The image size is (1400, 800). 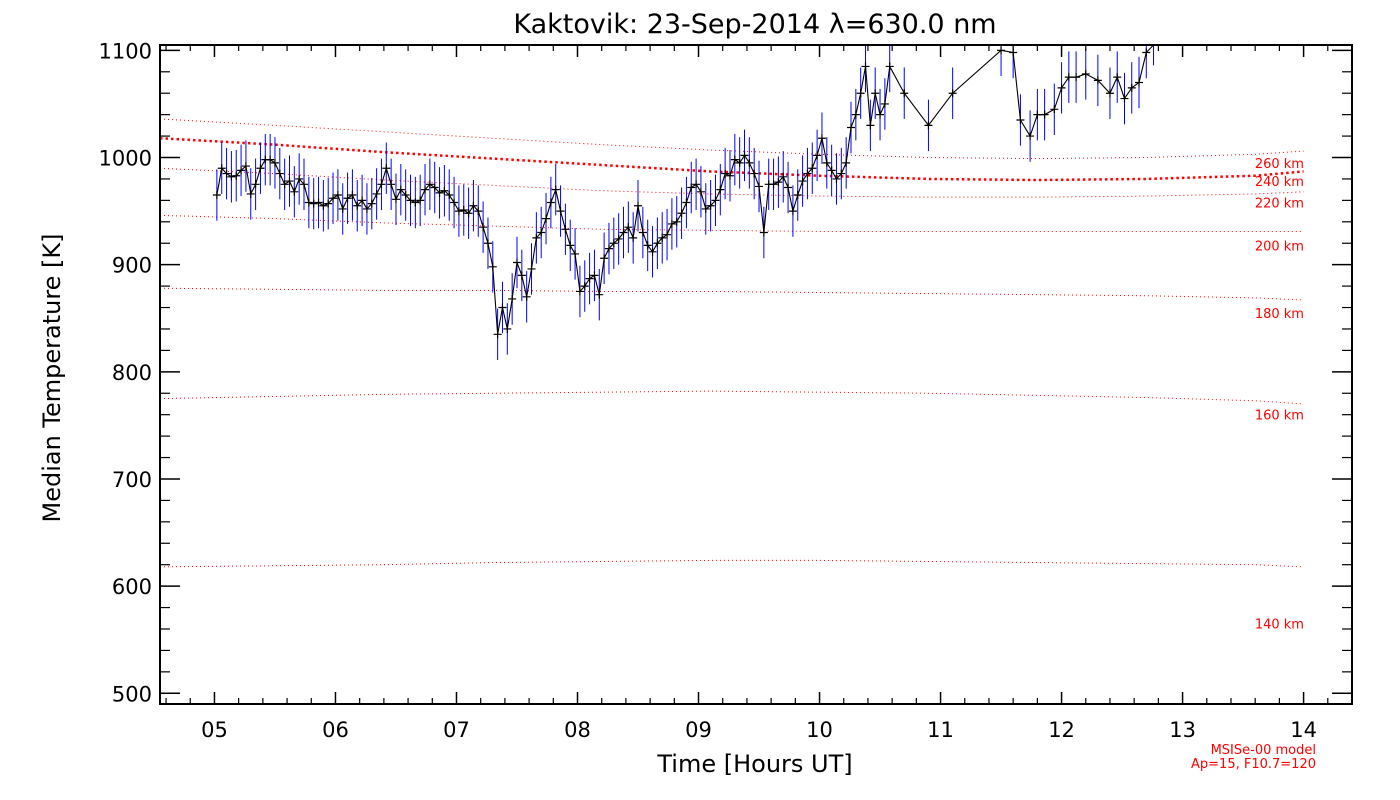 I want to click on x-tick-label: 05, so click(x=214, y=730).